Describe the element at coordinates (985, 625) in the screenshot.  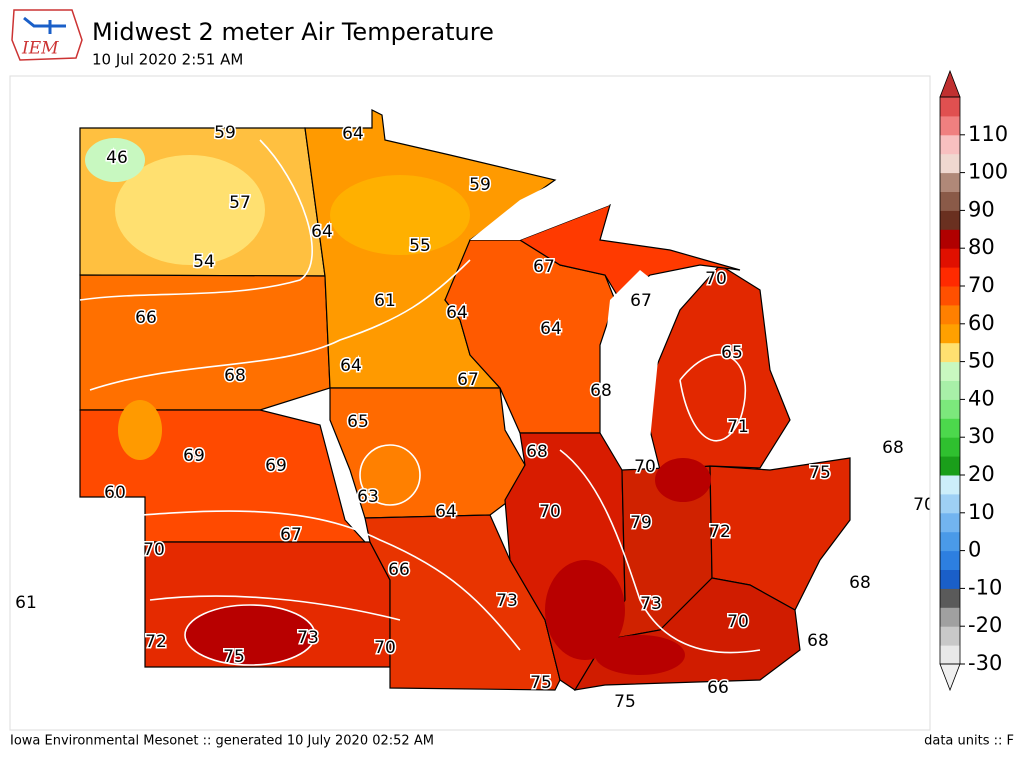
I see `colorbar-tick-label: -20` at that location.